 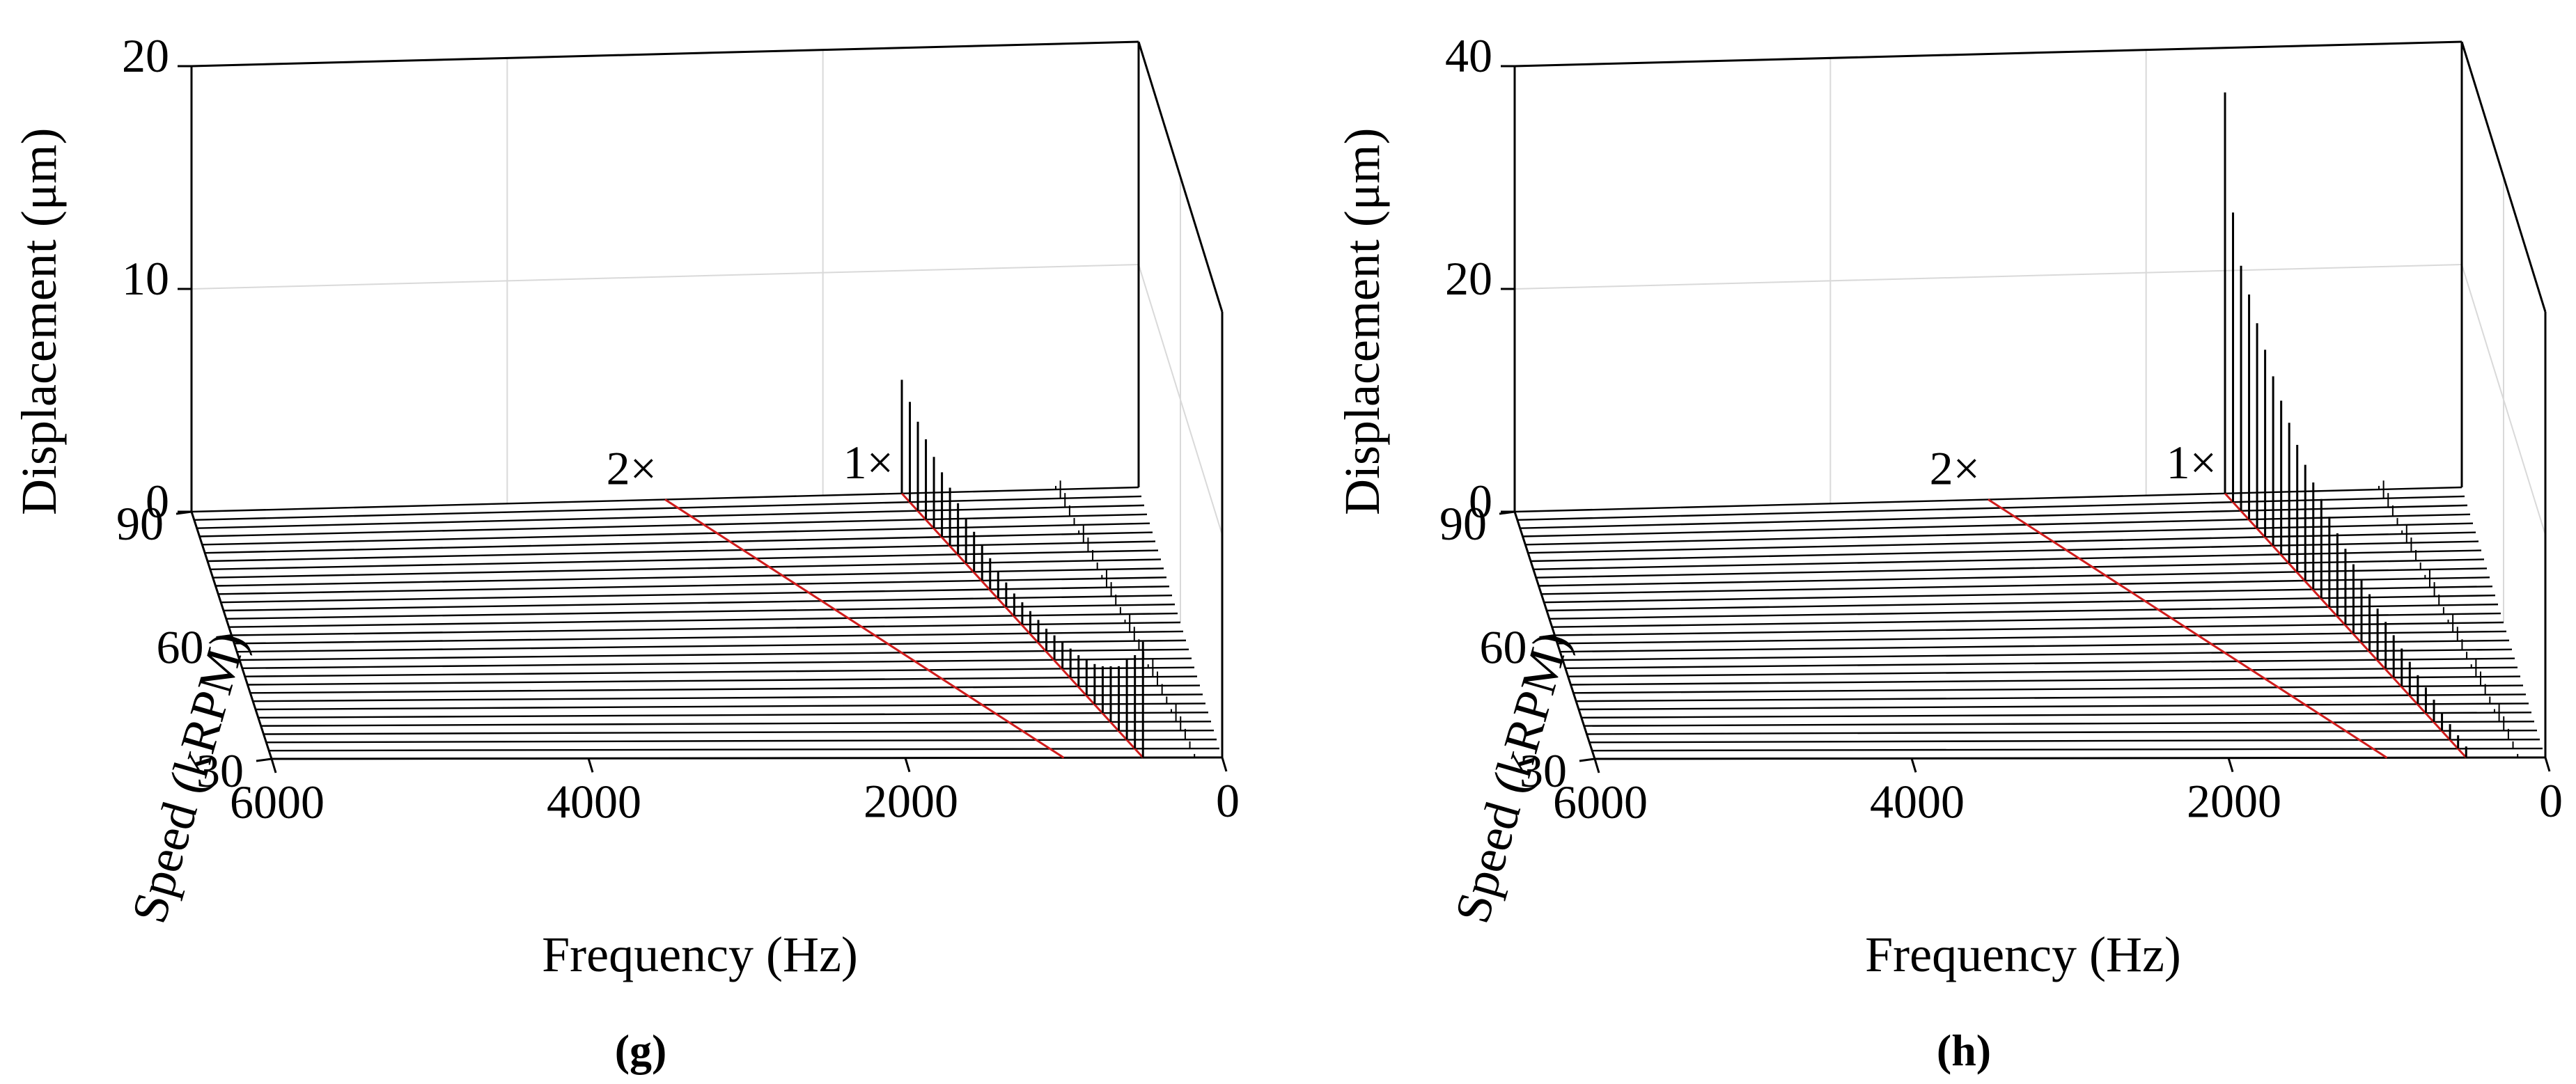 What do you see at coordinates (1601, 802) in the screenshot?
I see `tick-label-x: 6000` at bounding box center [1601, 802].